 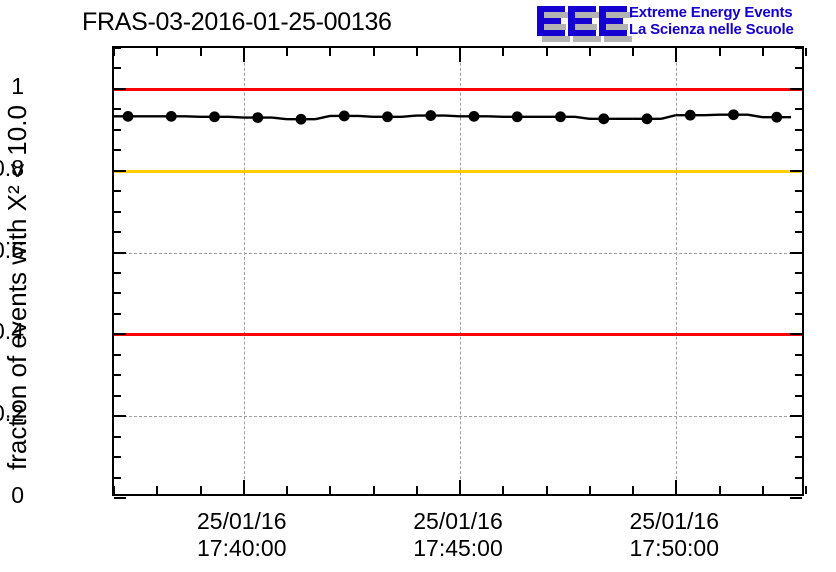 What do you see at coordinates (12, 167) in the screenshot?
I see `y-axis-tick-label: 0.8` at bounding box center [12, 167].